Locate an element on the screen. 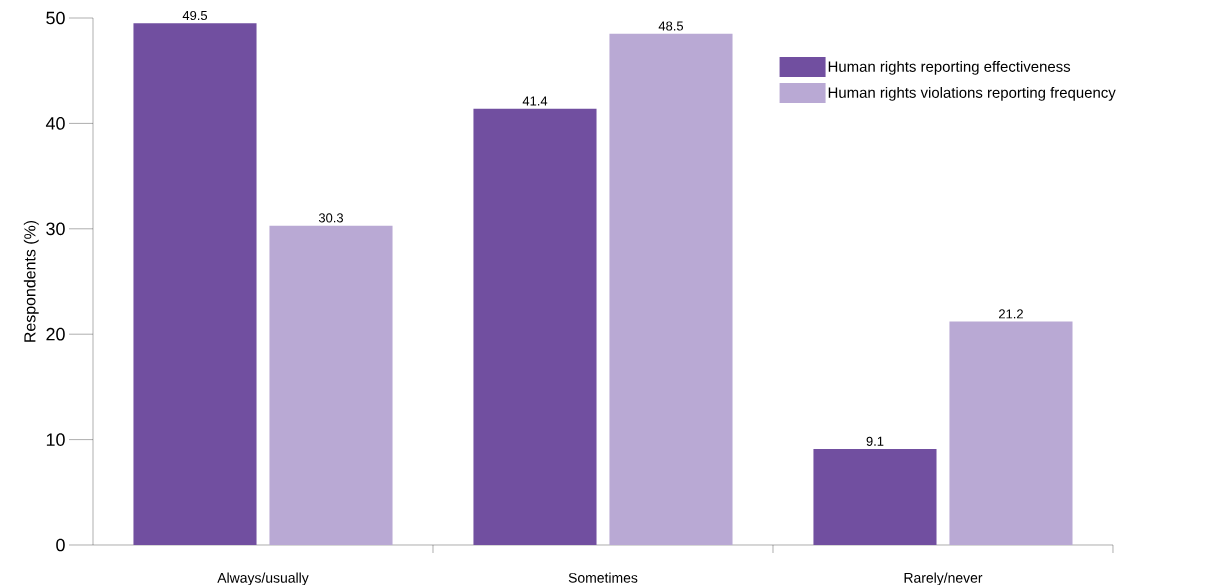 The height and width of the screenshot is (585, 1206). x-tick-label: Rarely/never is located at coordinates (943, 578).